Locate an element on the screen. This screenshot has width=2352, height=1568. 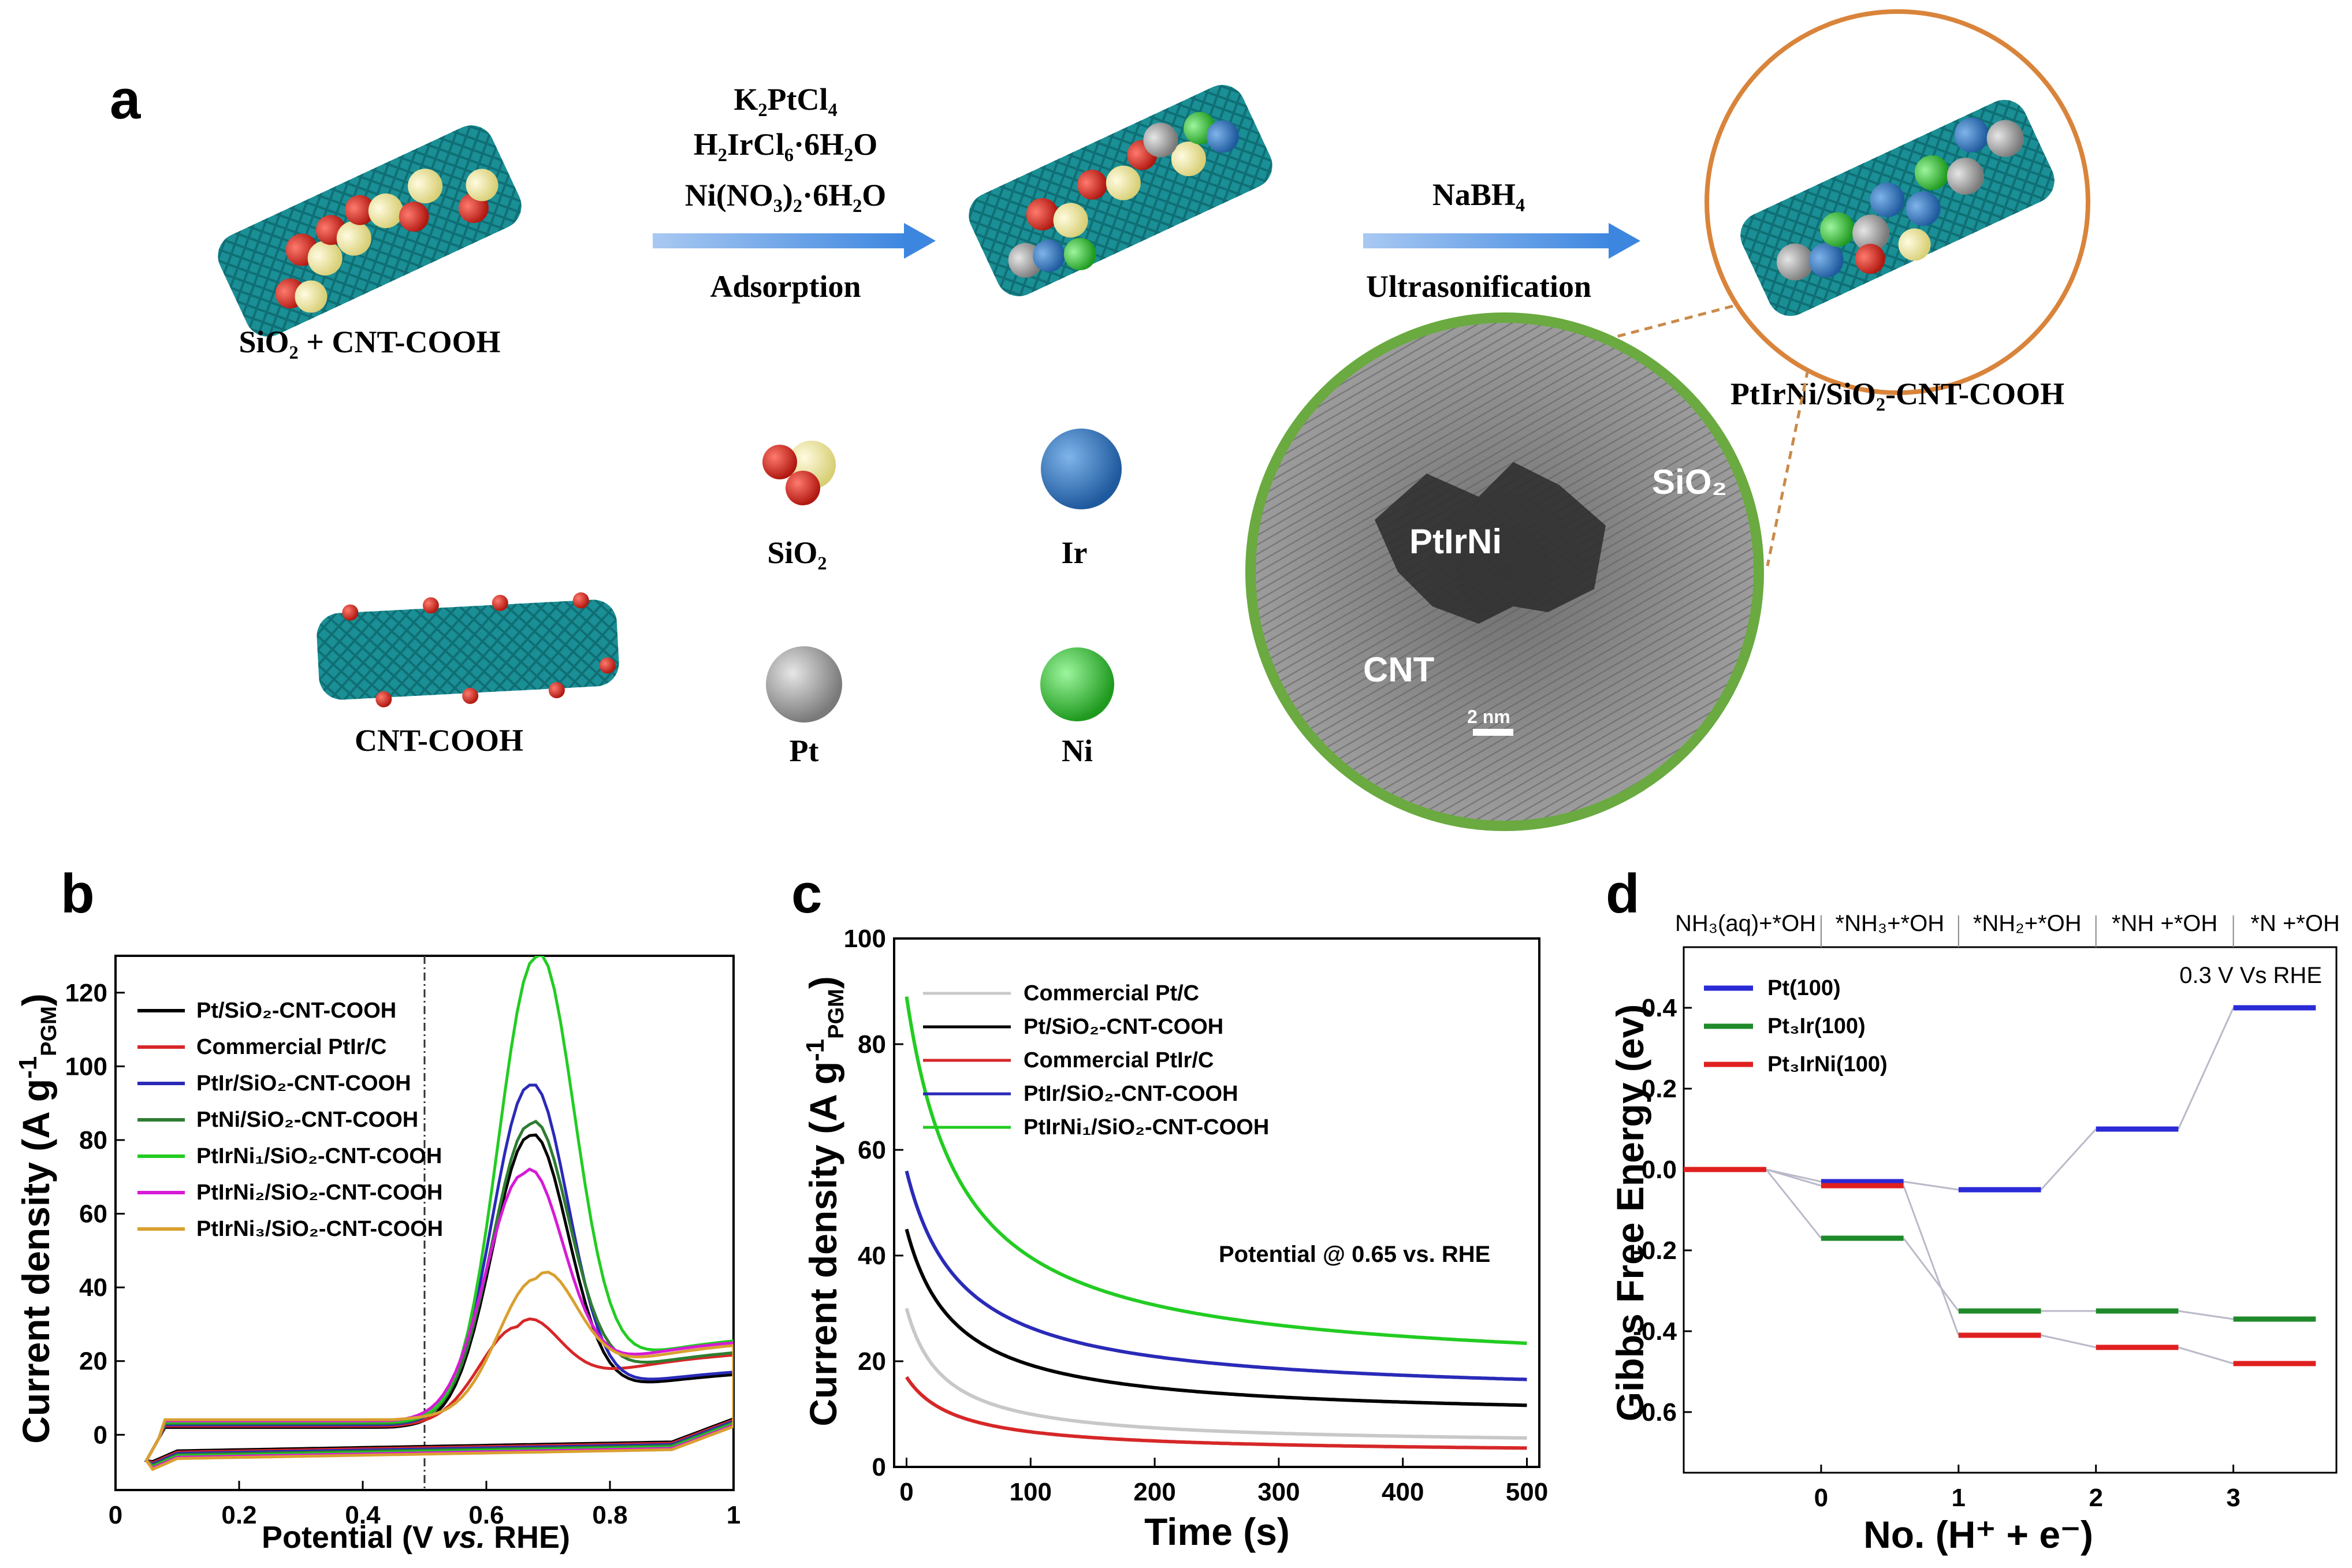
chart-b-xtick-label: 1 is located at coordinates (734, 1515).